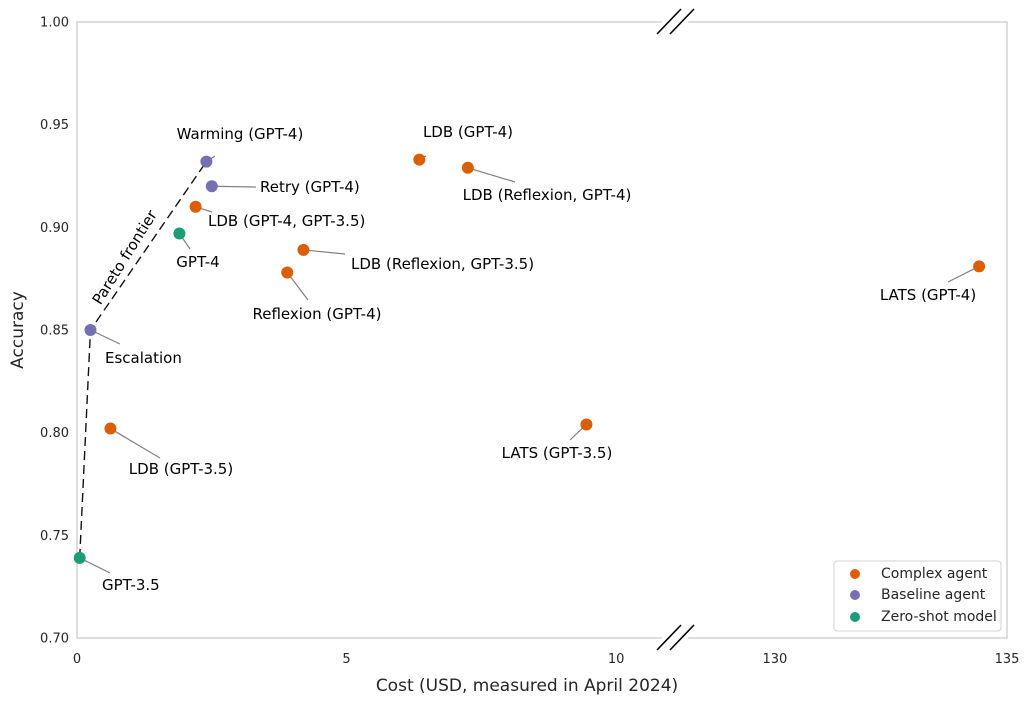  What do you see at coordinates (939, 617) in the screenshot?
I see `legend-label-zeroshot: Zero-shot model` at bounding box center [939, 617].